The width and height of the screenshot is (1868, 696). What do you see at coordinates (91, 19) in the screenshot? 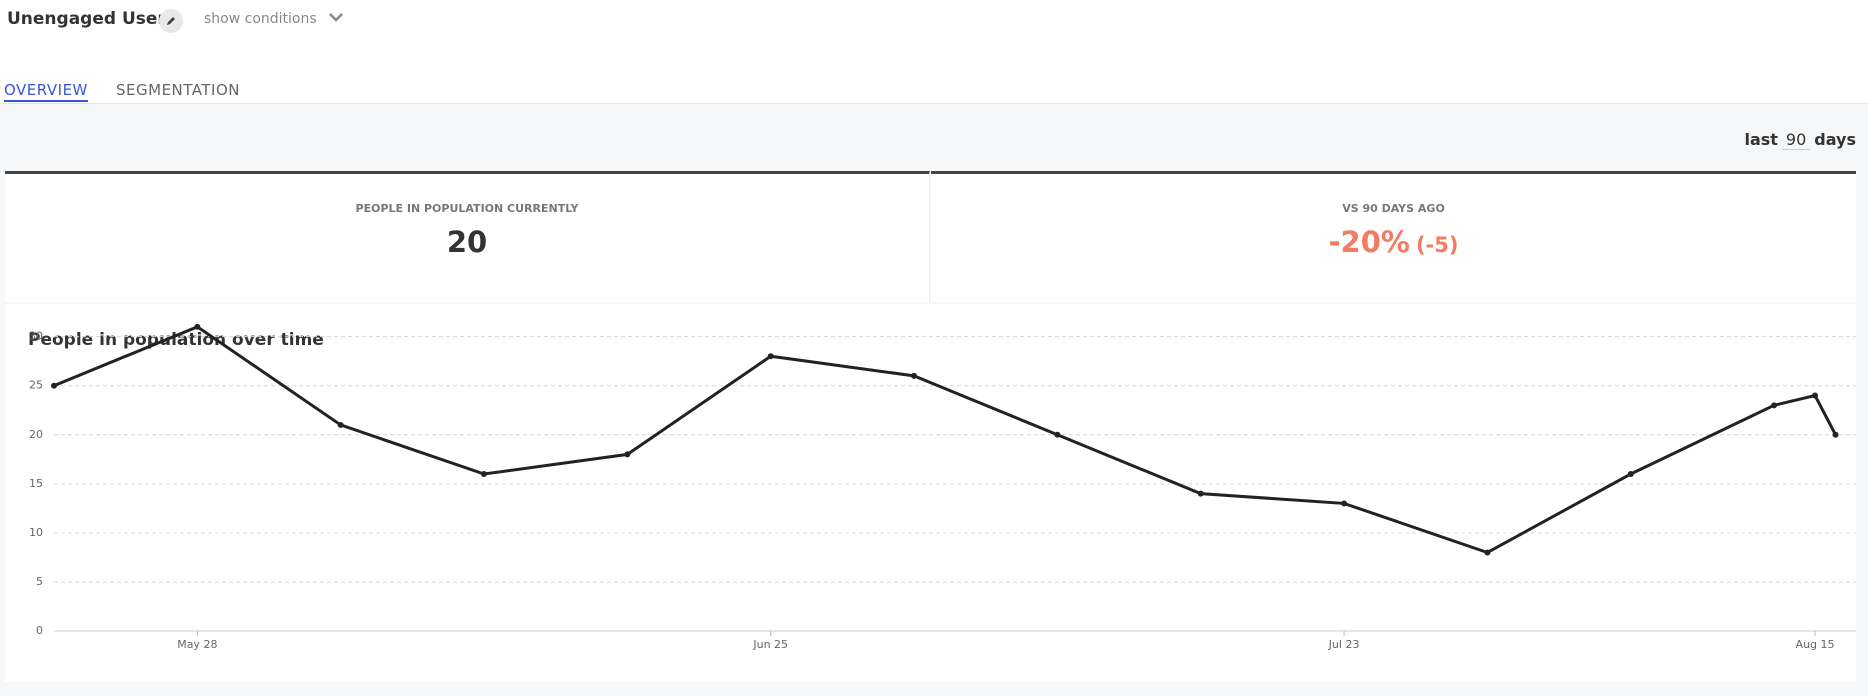
I see `population-title: Unengaged Users` at bounding box center [91, 19].